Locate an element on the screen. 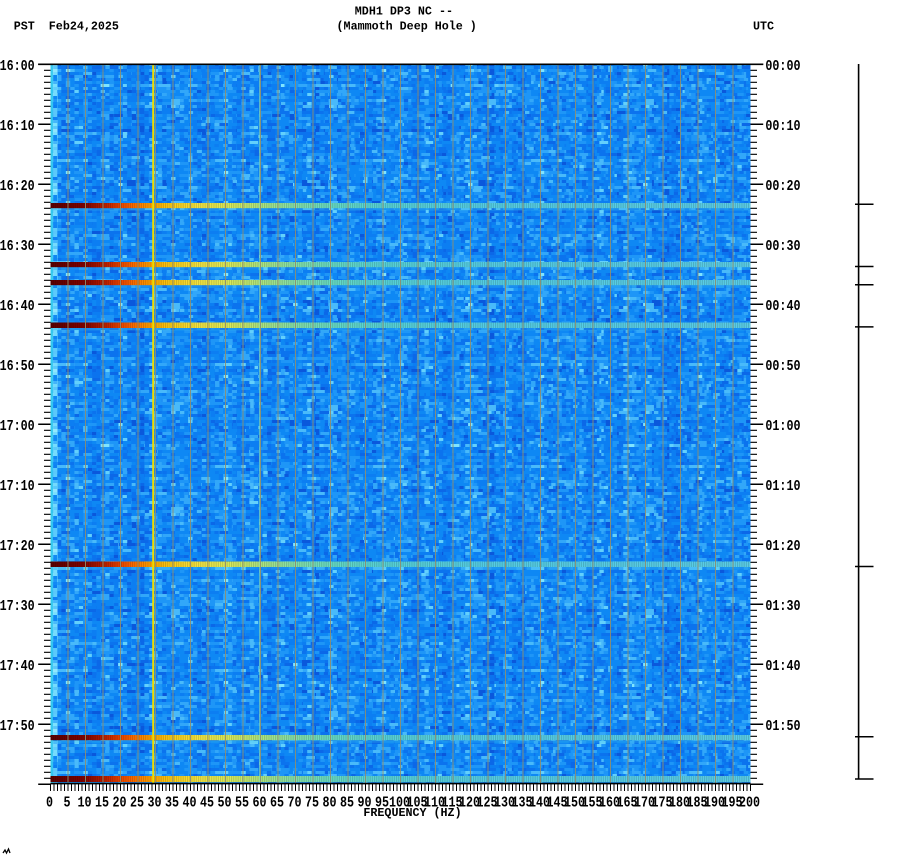  svg-text: 35 is located at coordinates (172, 802).